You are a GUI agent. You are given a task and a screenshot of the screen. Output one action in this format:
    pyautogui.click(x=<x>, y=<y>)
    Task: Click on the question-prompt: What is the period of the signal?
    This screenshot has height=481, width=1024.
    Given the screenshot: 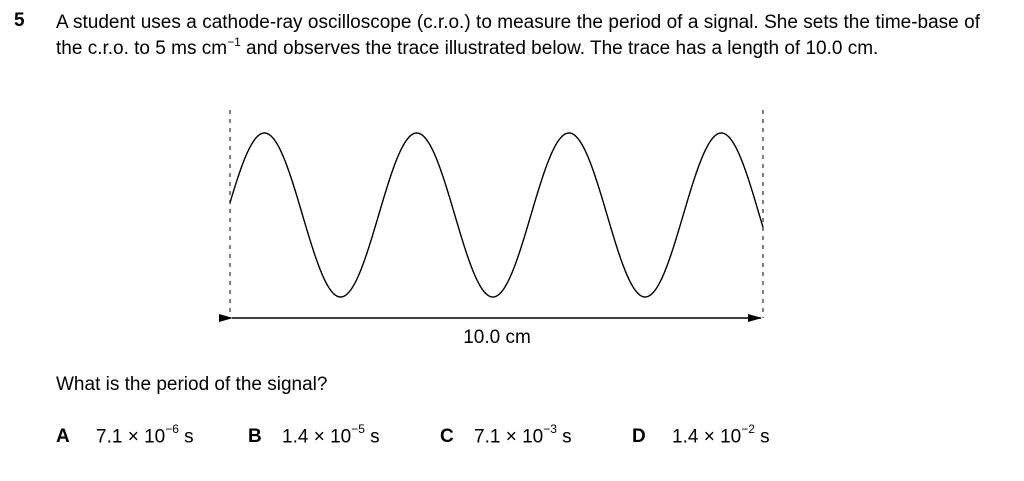 What is the action you would take?
    pyautogui.click(x=192, y=384)
    